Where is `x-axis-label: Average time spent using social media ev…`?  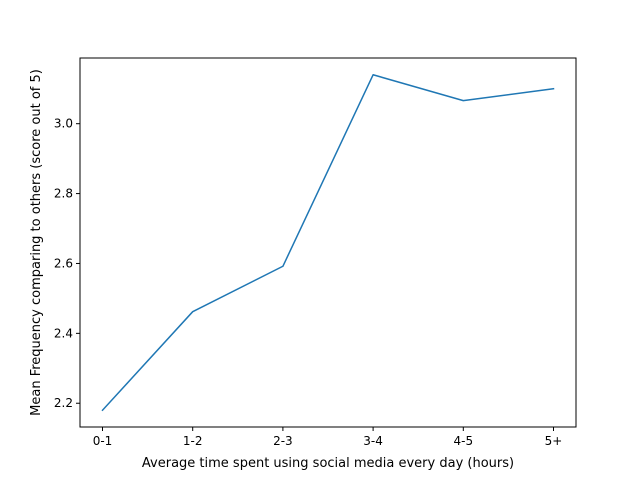
x-axis-label: Average time spent using social media ev… is located at coordinates (328, 463).